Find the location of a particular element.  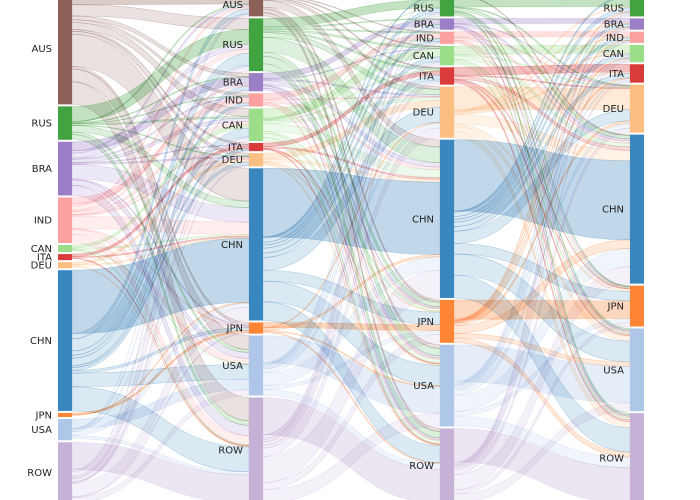

flow-link-row-to-jpn is located at coordinates (160, 415).